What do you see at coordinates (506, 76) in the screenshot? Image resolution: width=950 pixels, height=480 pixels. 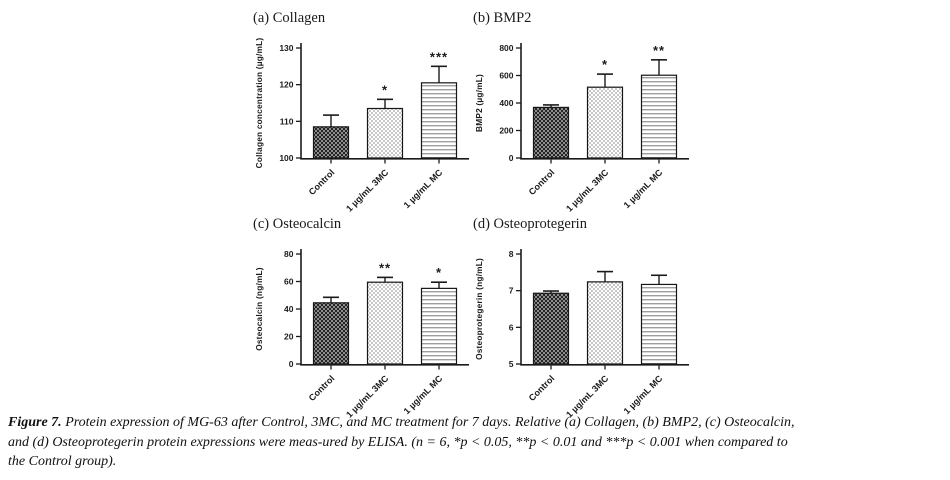 I see `svg-text: 600` at bounding box center [506, 76].